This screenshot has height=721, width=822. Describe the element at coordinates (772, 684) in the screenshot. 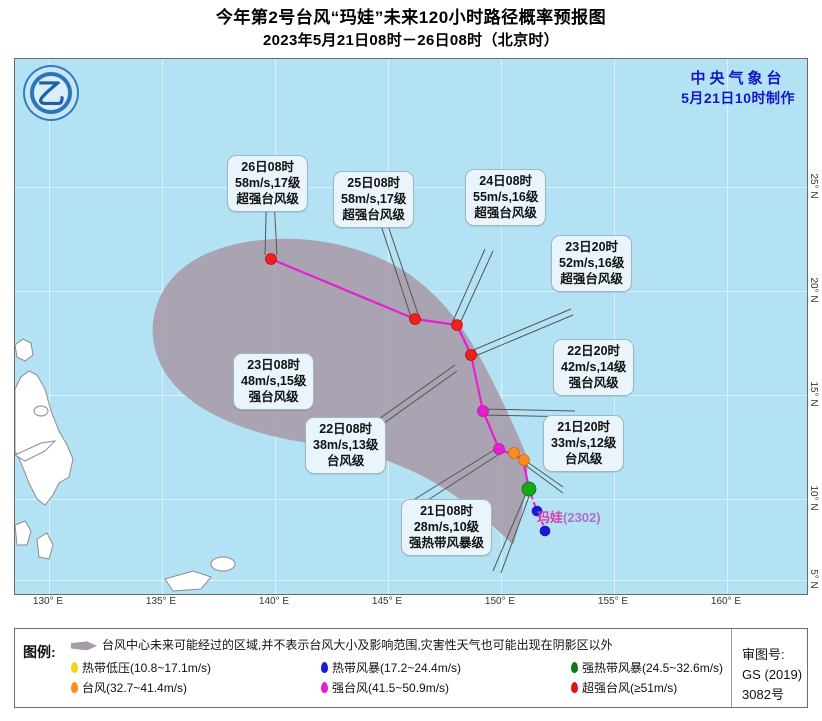

I see `review-number: GS (2019) 3082号` at that location.